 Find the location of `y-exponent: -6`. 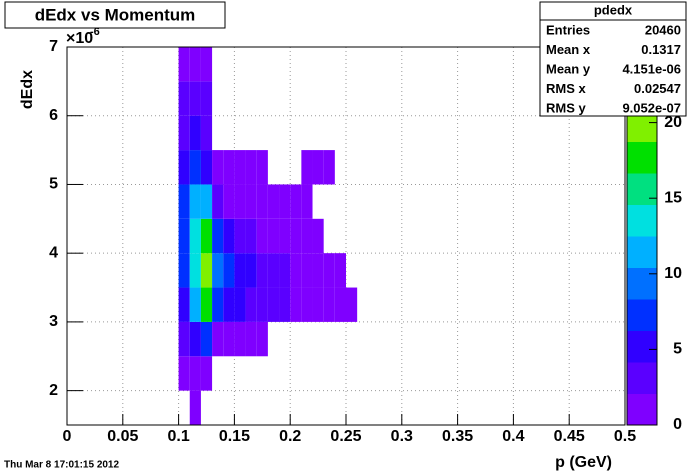

y-exponent: -6 is located at coordinates (95, 32).